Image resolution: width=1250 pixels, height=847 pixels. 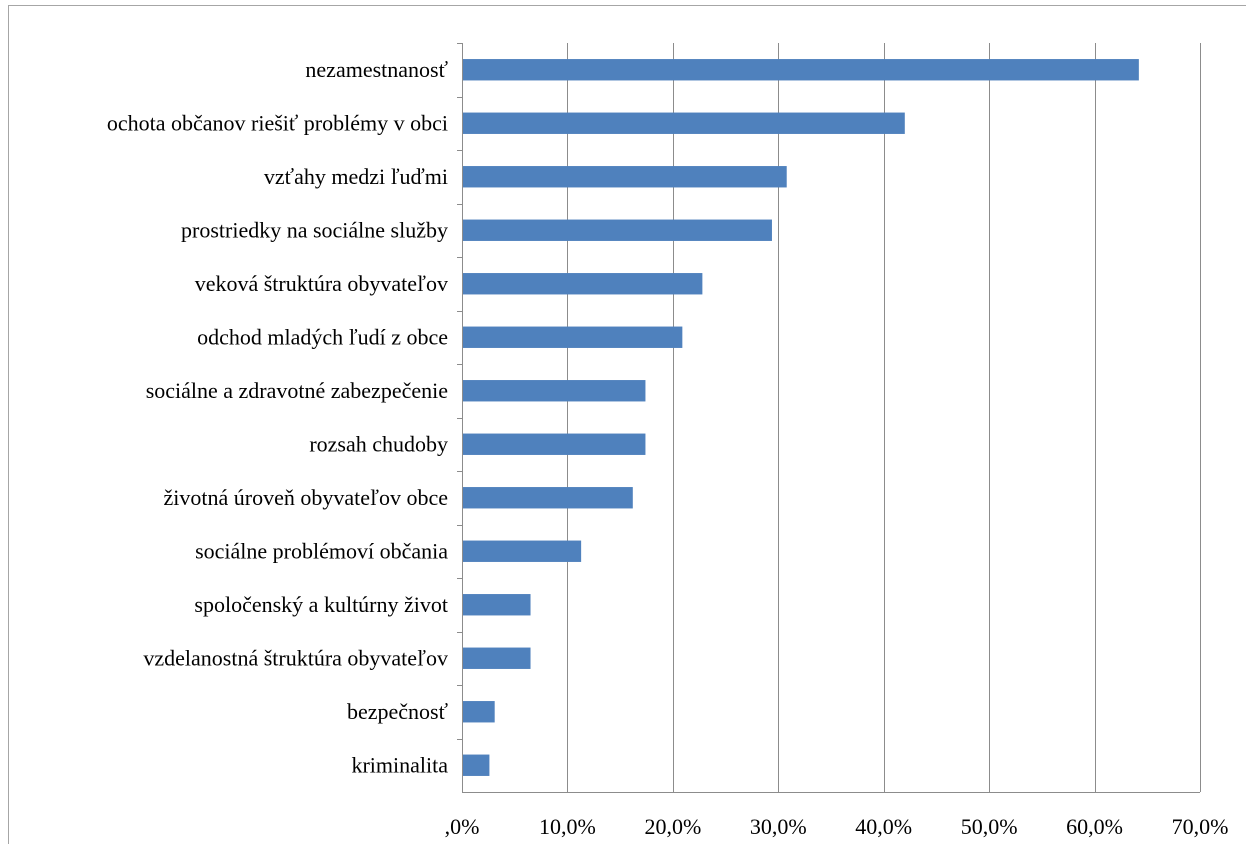 I want to click on x-tick-label: 10,0%, so click(x=567, y=826).